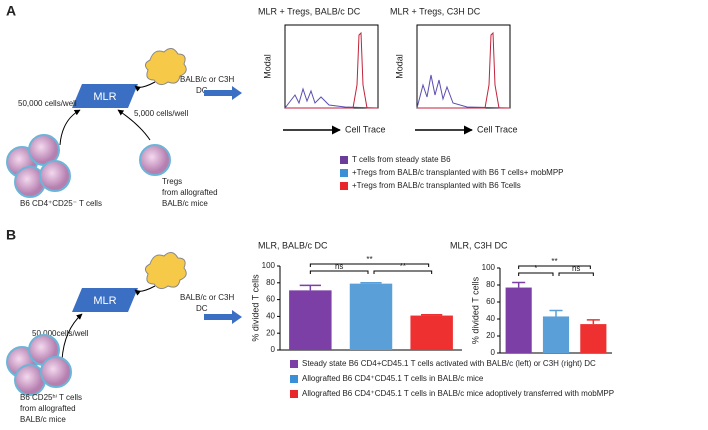  What do you see at coordinates (309, 11) in the screenshot?
I see `plot-title: MLR + Tregs, BALB/c DC` at bounding box center [309, 11].